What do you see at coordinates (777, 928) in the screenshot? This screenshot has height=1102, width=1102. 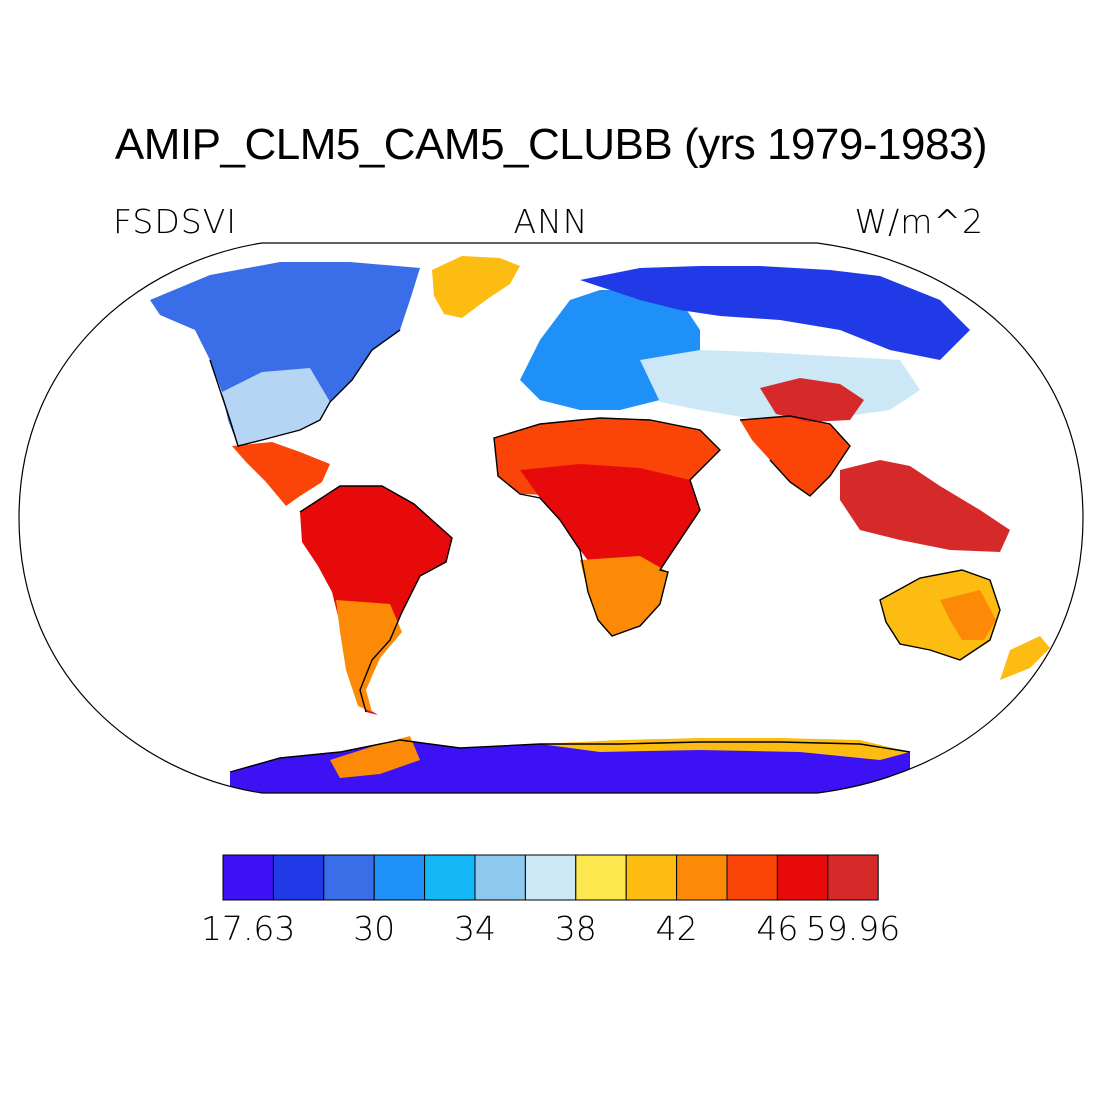 I see `colorbar-label: 46` at bounding box center [777, 928].